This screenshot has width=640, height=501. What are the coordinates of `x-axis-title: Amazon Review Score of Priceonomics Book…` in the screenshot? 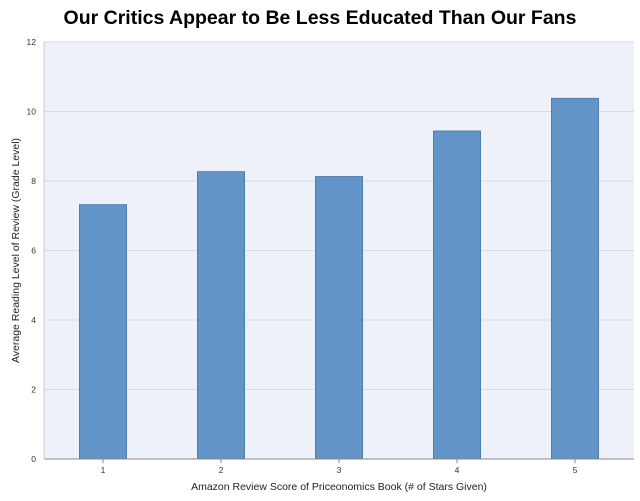 It's located at (339, 487).